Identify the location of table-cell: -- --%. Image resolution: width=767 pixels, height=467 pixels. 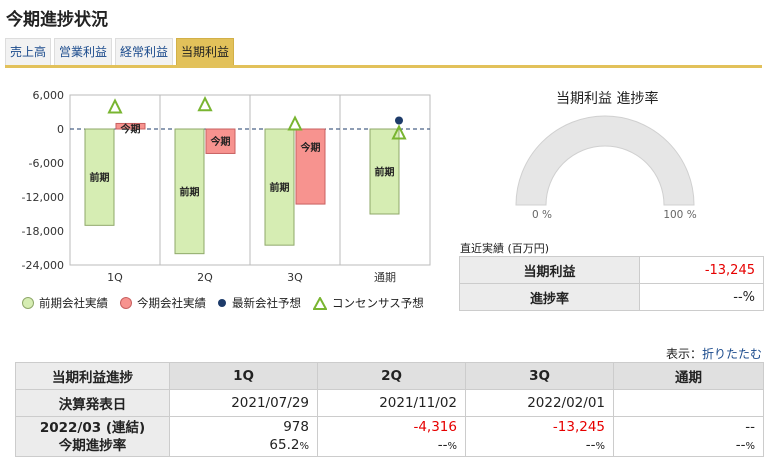
(688, 436).